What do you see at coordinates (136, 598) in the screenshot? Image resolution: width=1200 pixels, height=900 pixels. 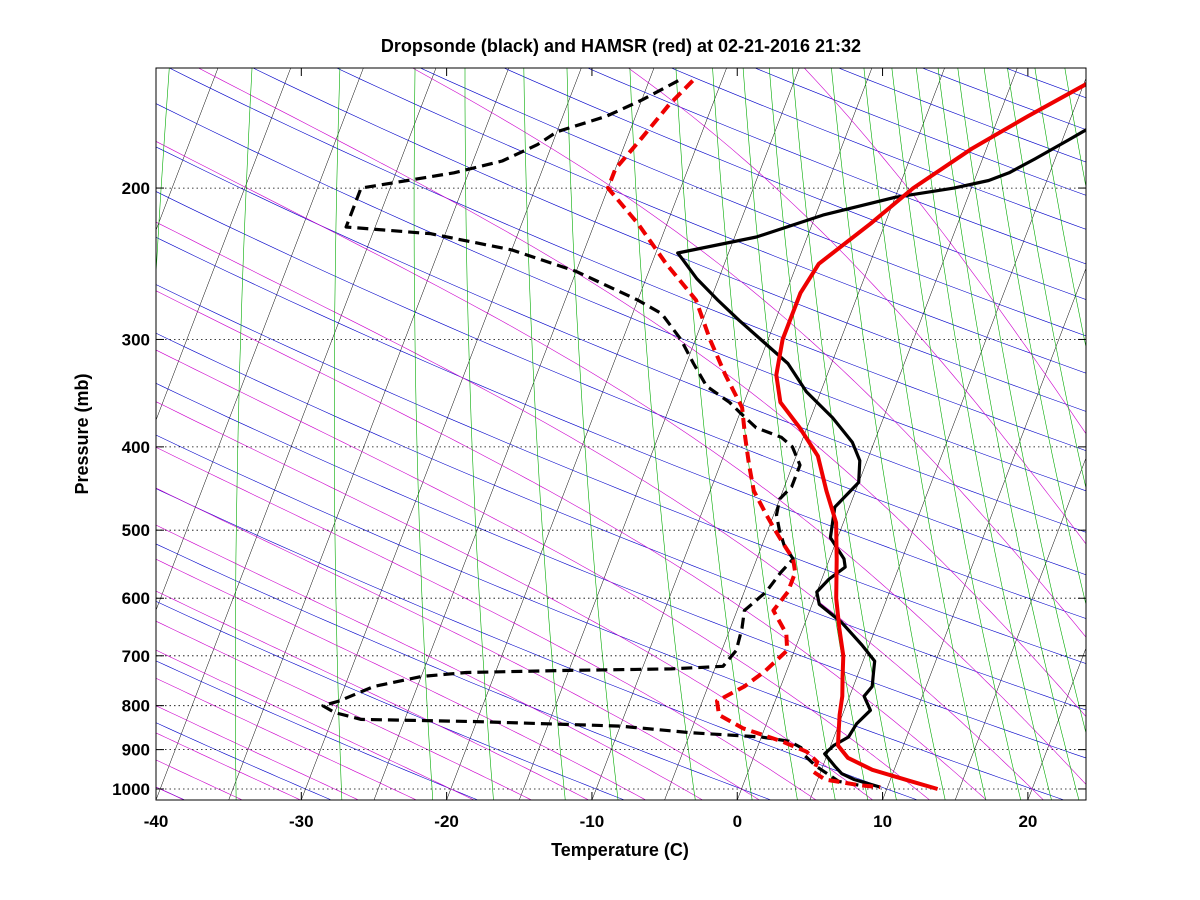 I see `y-tick-label: 600` at bounding box center [136, 598].